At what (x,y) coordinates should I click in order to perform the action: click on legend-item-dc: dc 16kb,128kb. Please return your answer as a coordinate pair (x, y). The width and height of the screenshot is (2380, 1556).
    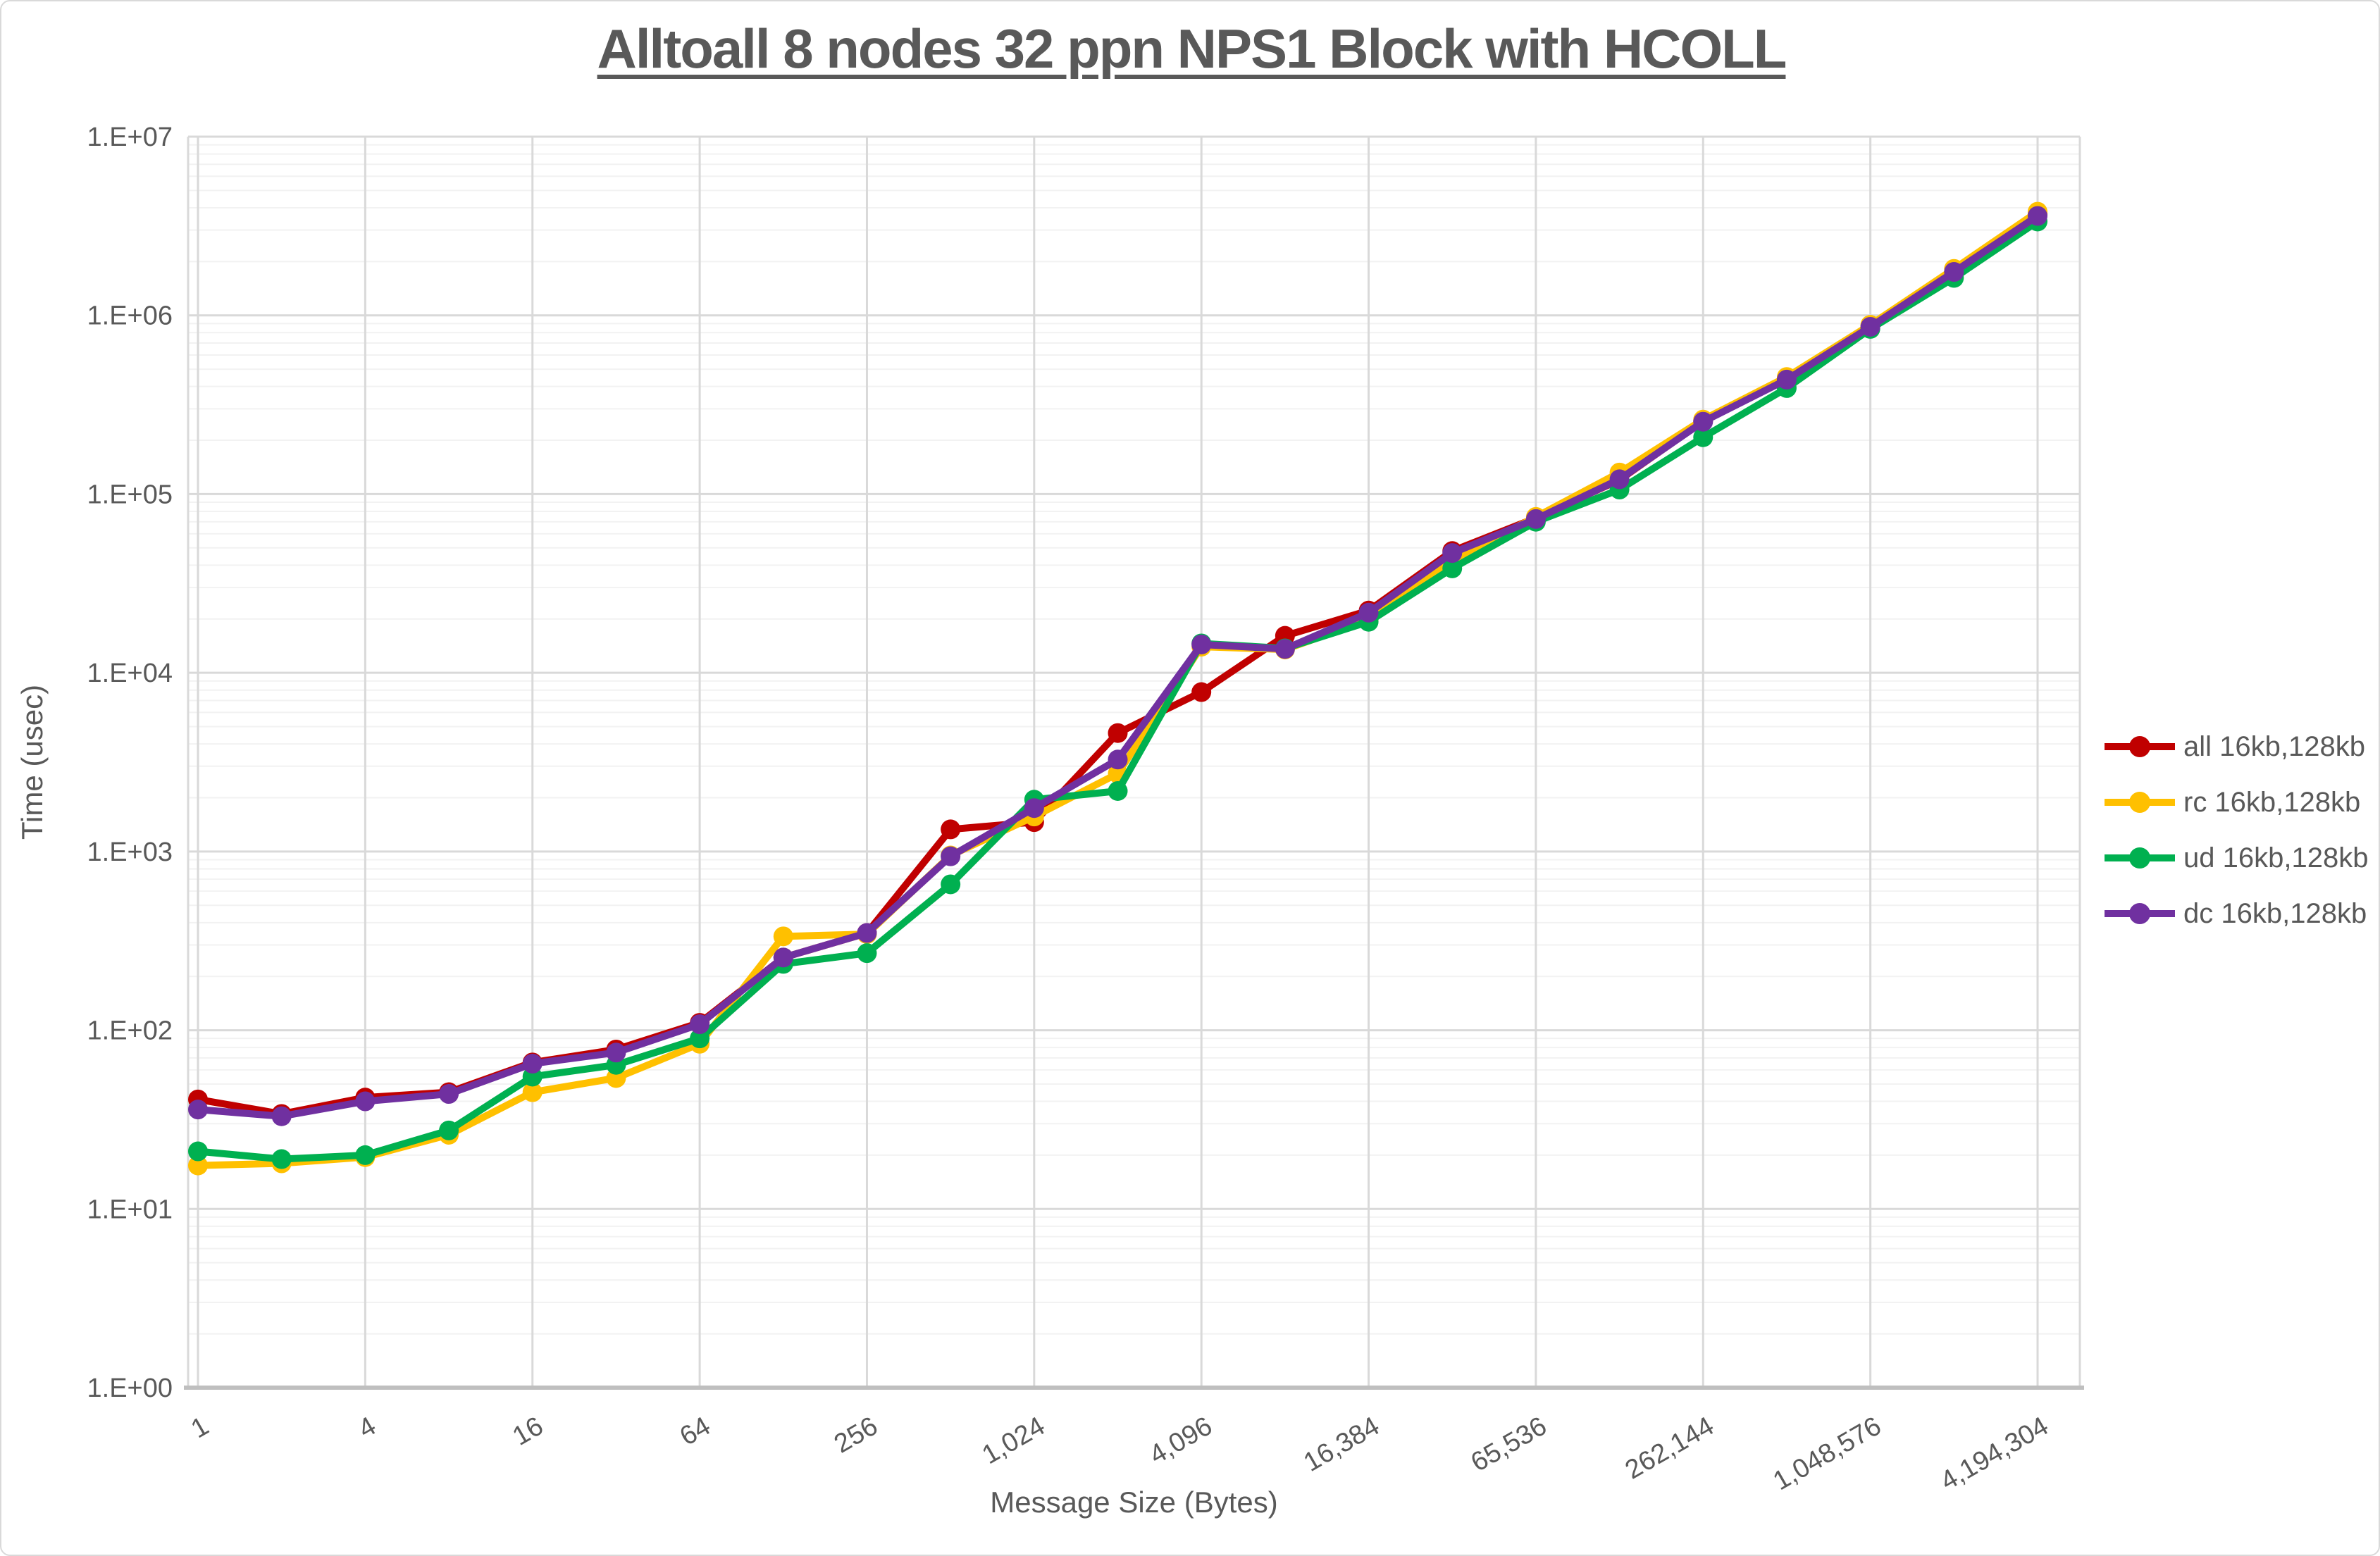
    Looking at the image, I should click on (2238, 913).